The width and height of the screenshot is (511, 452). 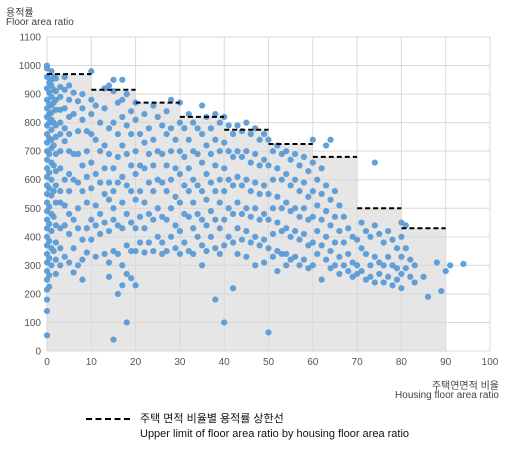 I want to click on y-tick-label: 0, so click(x=38, y=352).